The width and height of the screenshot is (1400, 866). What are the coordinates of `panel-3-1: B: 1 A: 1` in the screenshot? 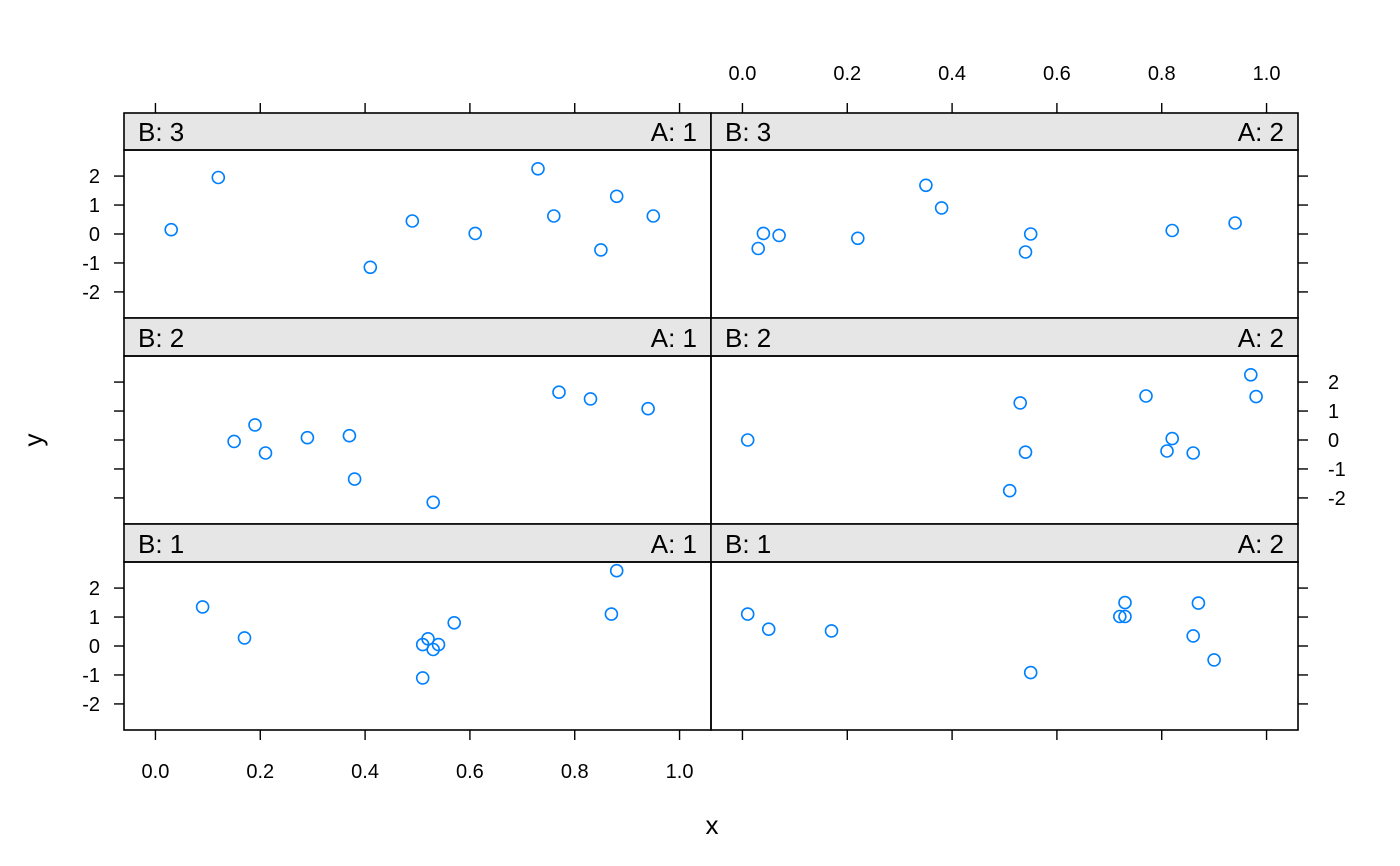 It's located at (417, 627).